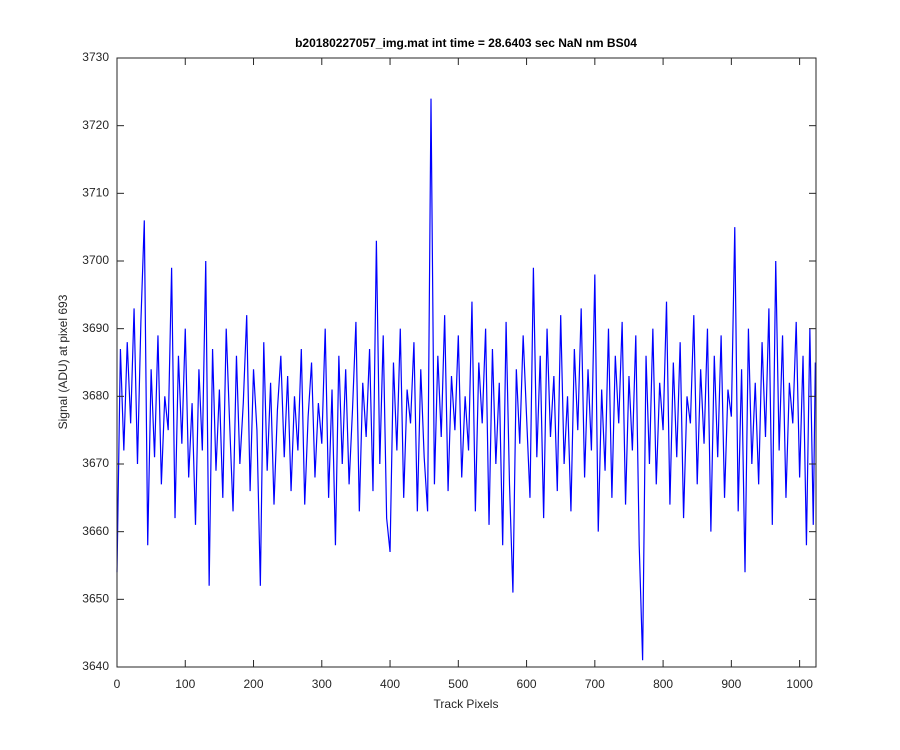  What do you see at coordinates (95, 396) in the screenshot?
I see `y-tick-label: 3680` at bounding box center [95, 396].